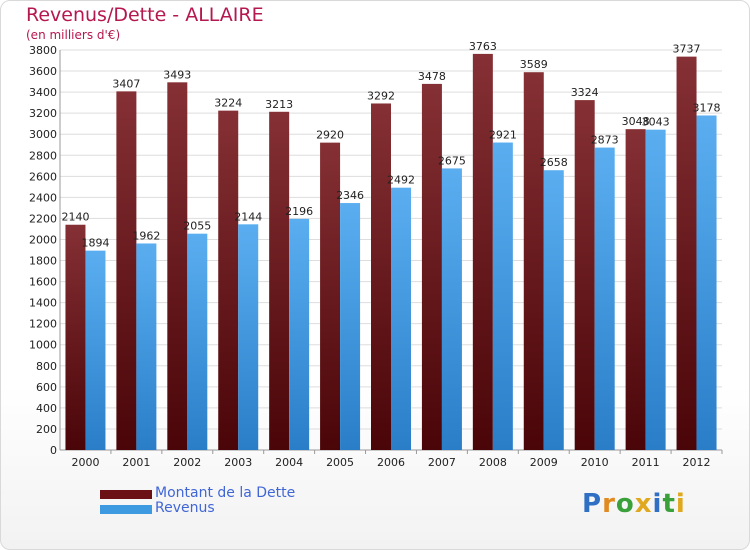 Image resolution: width=750 pixels, height=550 pixels. I want to click on y-tick-label: 2000, so click(43, 239).